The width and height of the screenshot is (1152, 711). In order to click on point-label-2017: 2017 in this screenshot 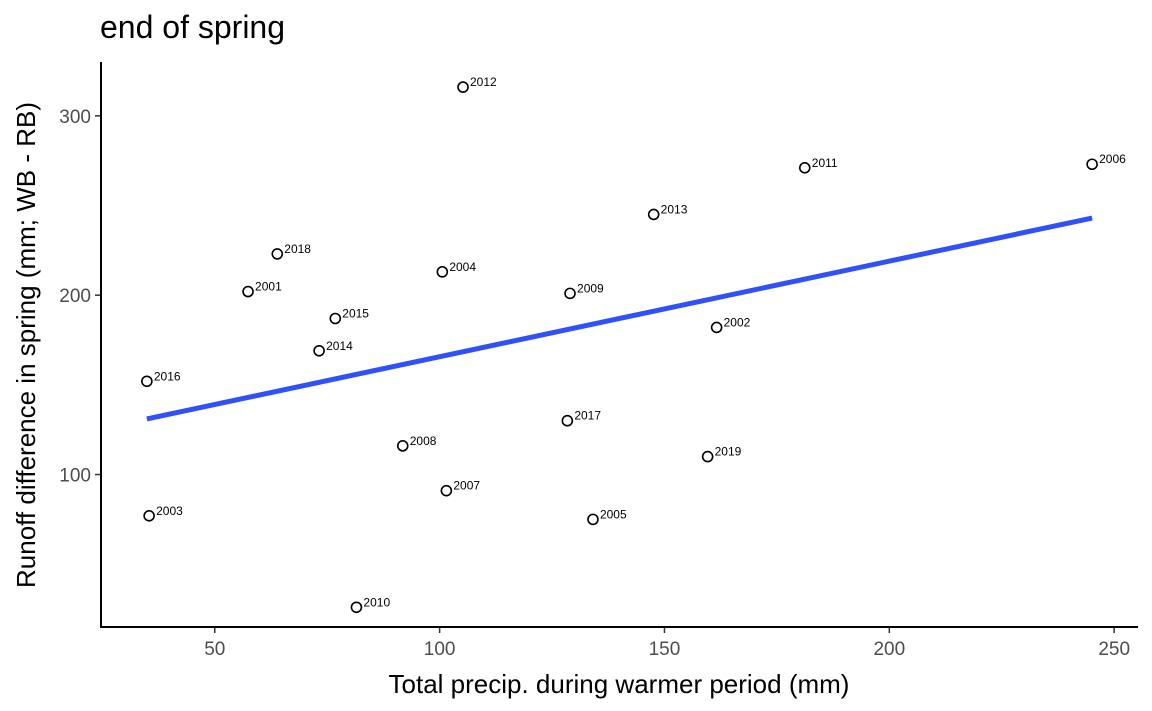, I will do `click(587, 416)`.